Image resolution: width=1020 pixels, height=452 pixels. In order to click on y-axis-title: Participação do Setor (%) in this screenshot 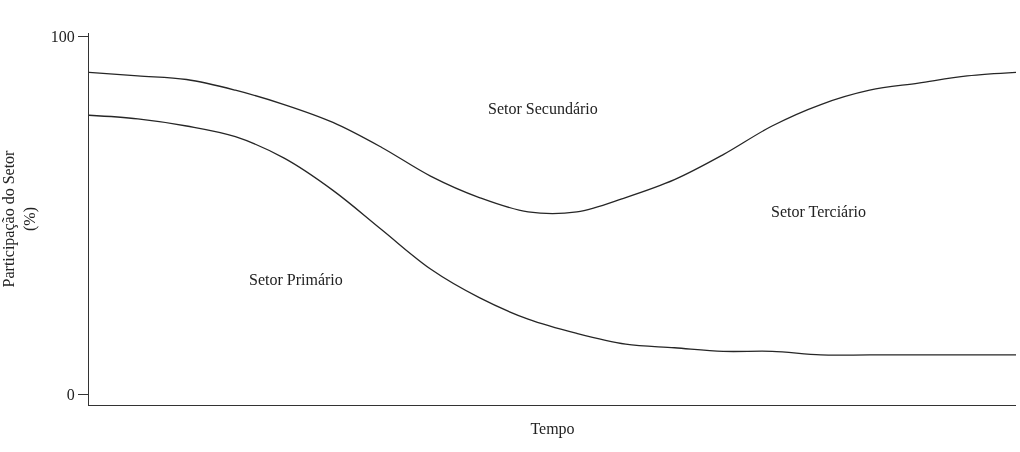, I will do `click(19, 218)`.